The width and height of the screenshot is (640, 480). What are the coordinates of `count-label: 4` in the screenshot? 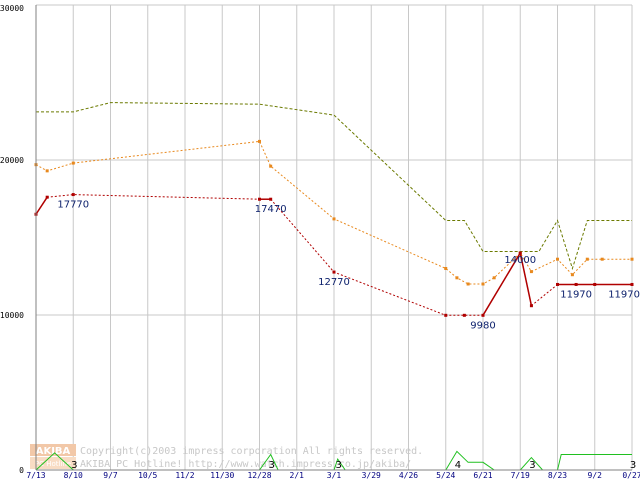 It's located at (458, 465).